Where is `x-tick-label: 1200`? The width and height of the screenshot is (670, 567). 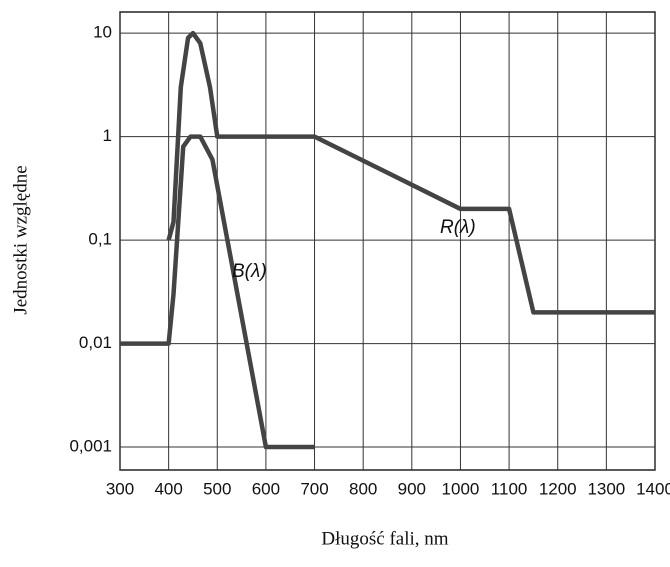
x-tick-label: 1200 is located at coordinates (558, 488).